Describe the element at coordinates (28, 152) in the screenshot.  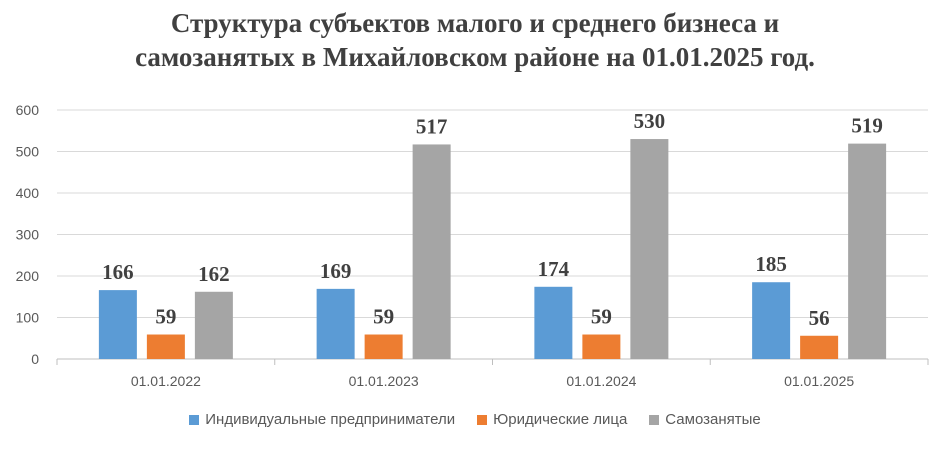
I see `y-tick-label-5: 500` at that location.